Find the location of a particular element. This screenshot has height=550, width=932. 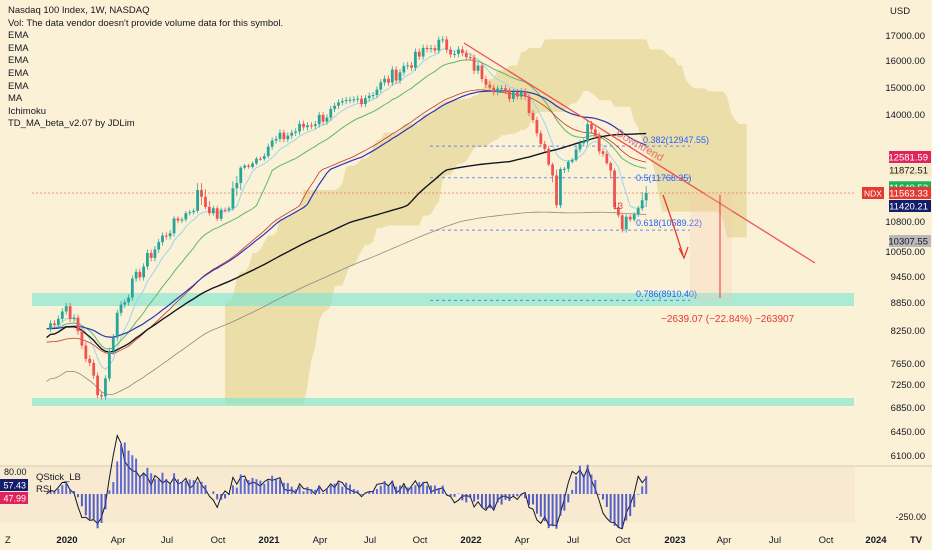

price-tick-1: 16000.00 is located at coordinates (905, 61).